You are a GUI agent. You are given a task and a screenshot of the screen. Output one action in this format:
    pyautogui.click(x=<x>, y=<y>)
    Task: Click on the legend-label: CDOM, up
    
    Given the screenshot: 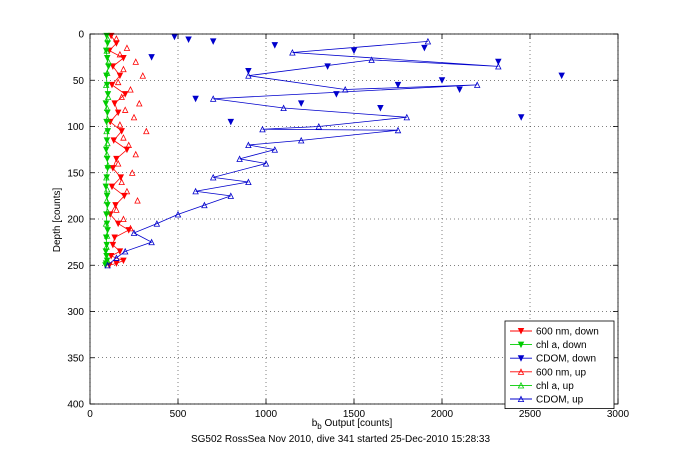 What is the action you would take?
    pyautogui.click(x=560, y=400)
    